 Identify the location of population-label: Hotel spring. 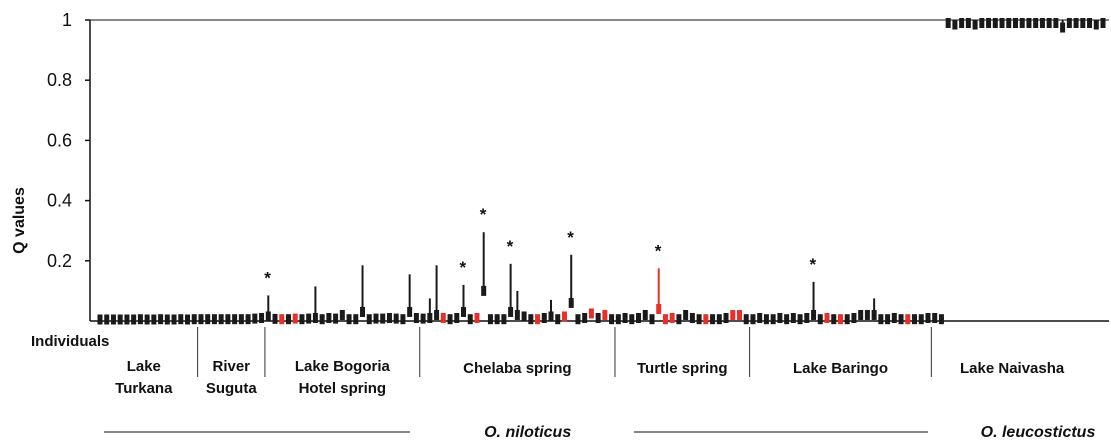
(343, 388).